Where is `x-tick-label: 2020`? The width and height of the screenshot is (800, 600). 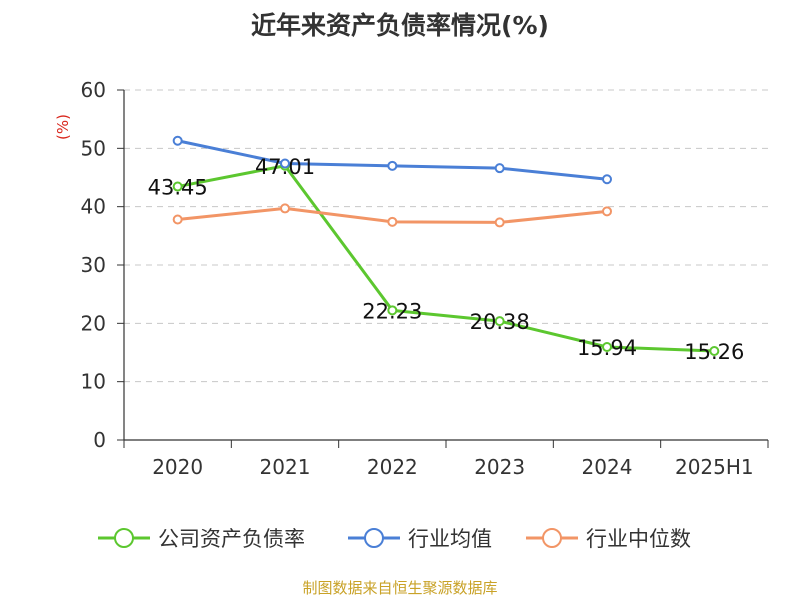
x-tick-label: 2020 is located at coordinates (177, 467).